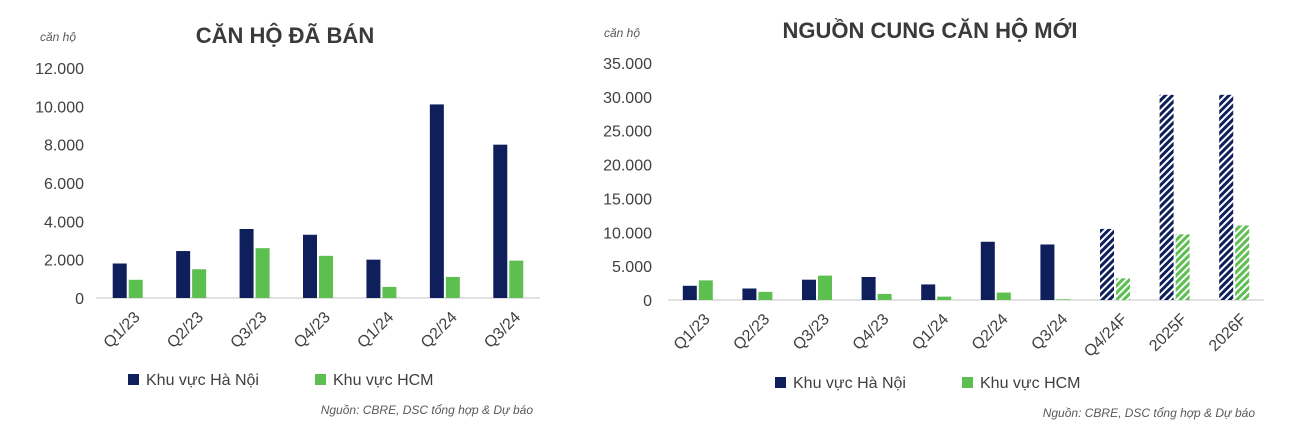  I want to click on bar-hcm-2026f, so click(1242, 262).